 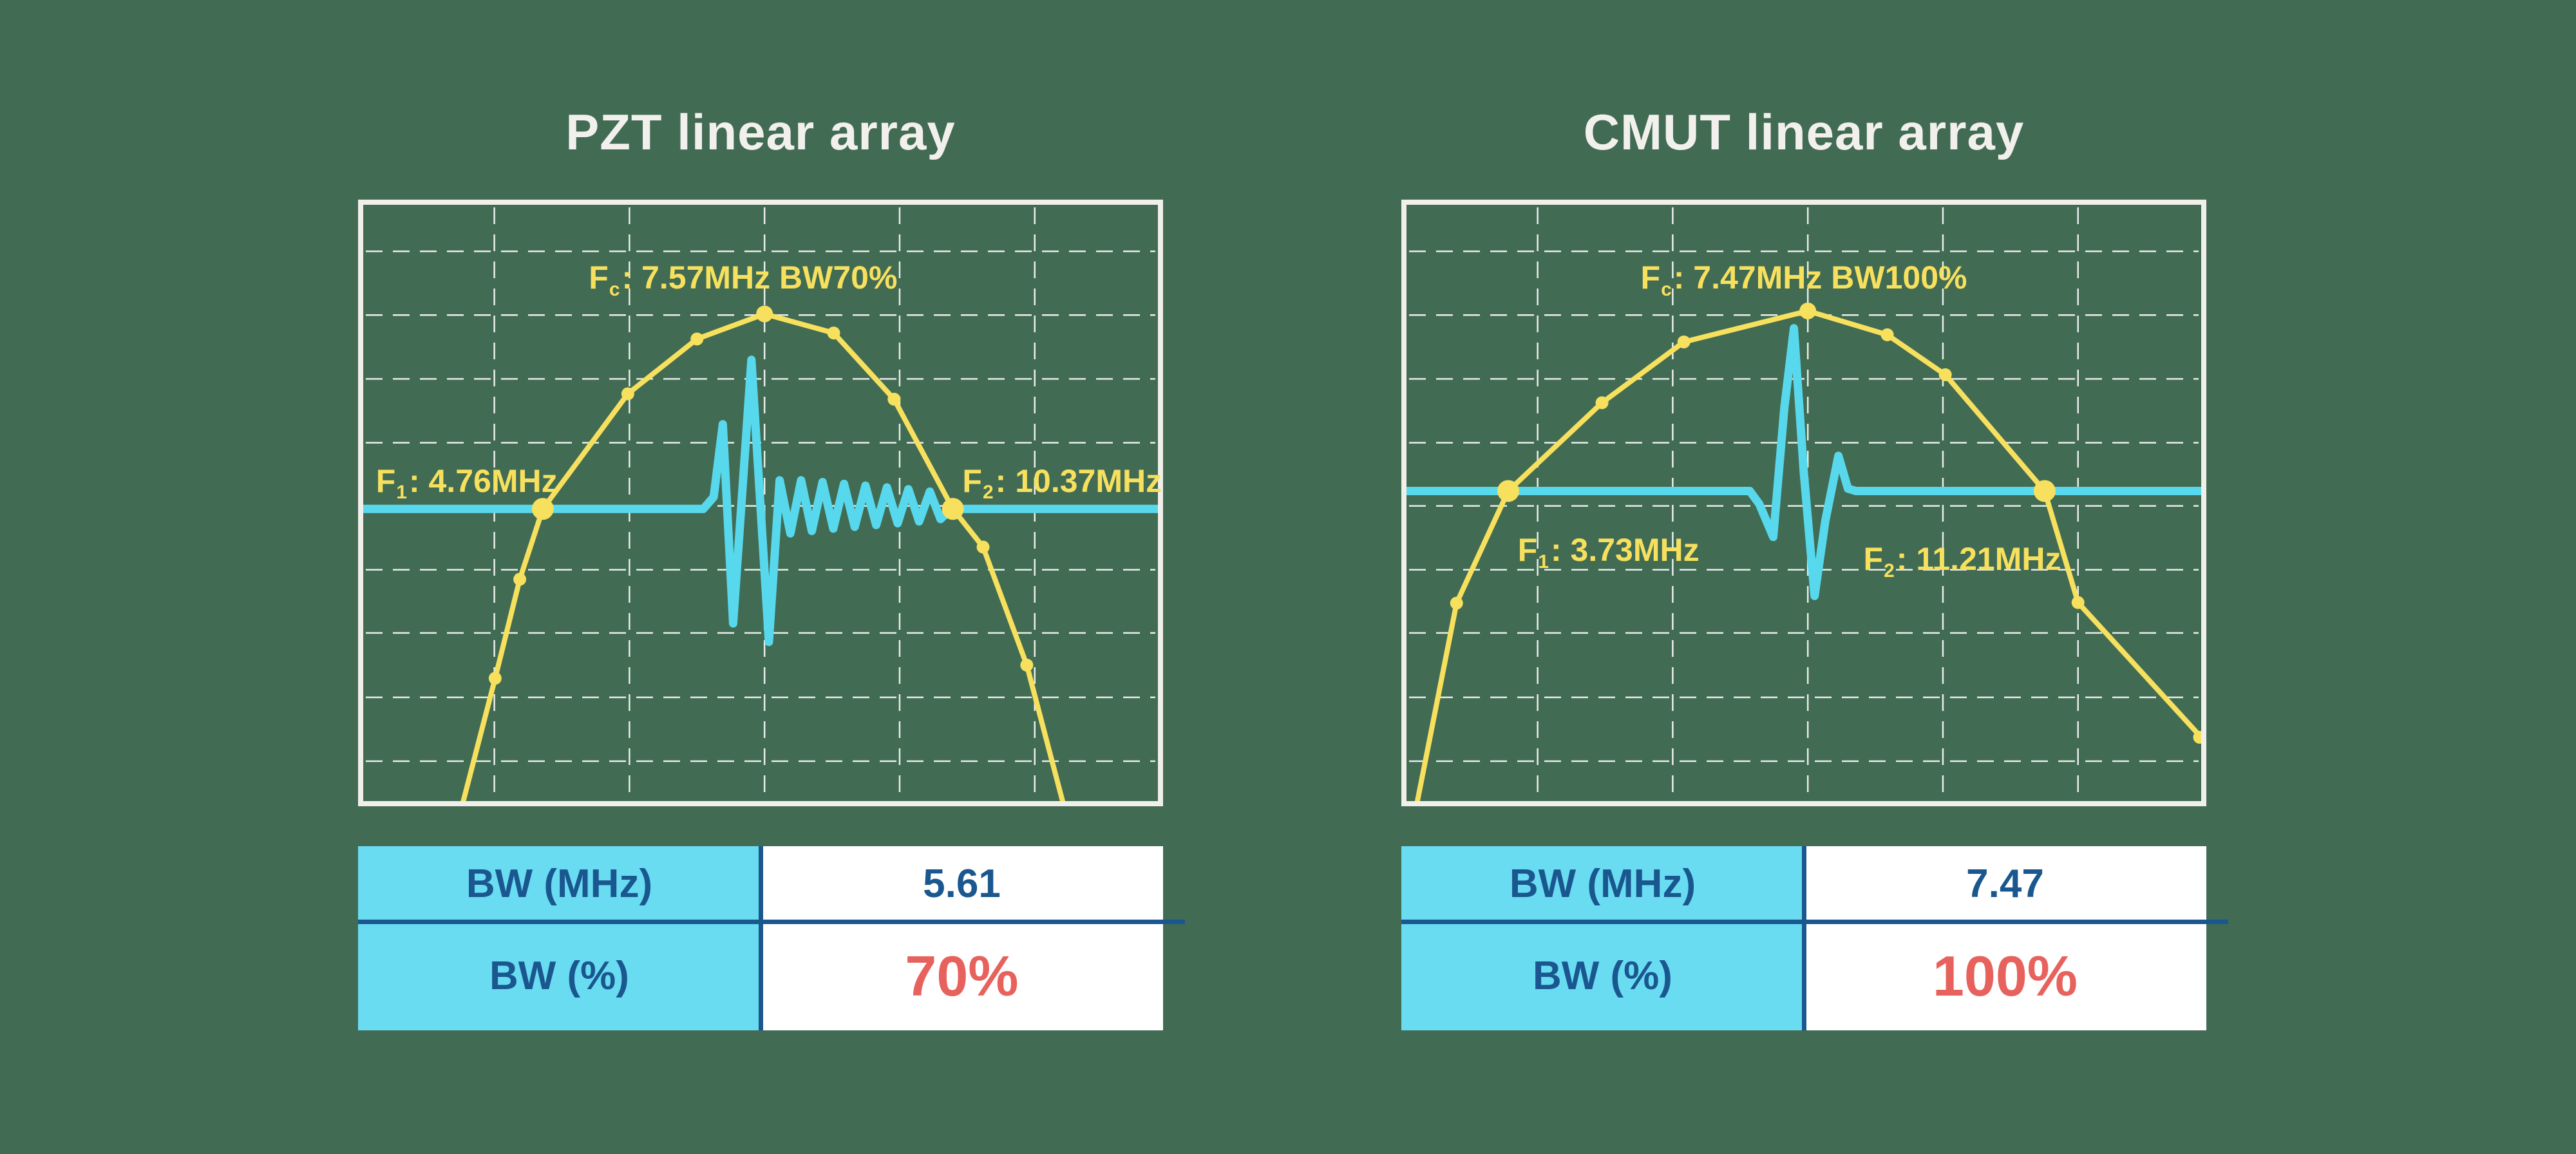 What do you see at coordinates (2005, 976) in the screenshot?
I see `bw-percent-value-cell: 100%` at bounding box center [2005, 976].